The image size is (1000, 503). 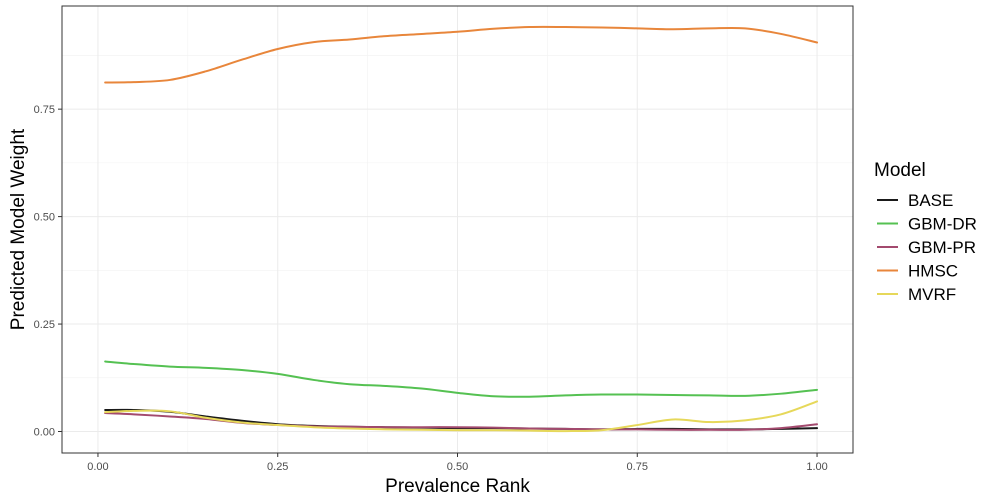 What do you see at coordinates (932, 294) in the screenshot?
I see `legend-label-mvrf: MVRF` at bounding box center [932, 294].